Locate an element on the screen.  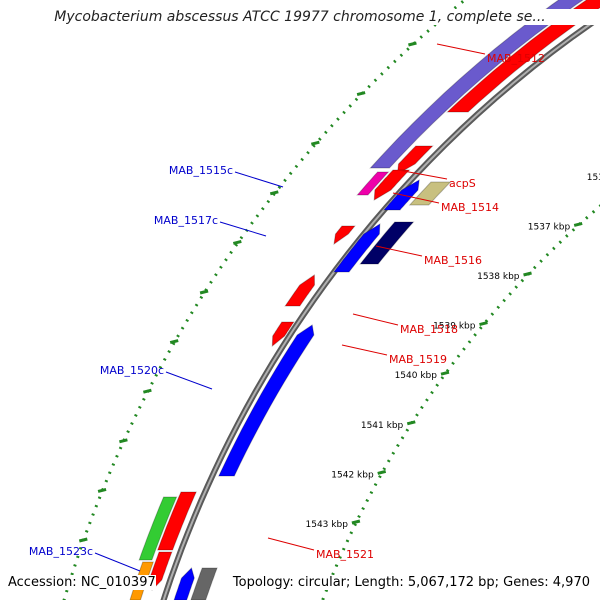
track-purple is located at coordinates (476, 84).